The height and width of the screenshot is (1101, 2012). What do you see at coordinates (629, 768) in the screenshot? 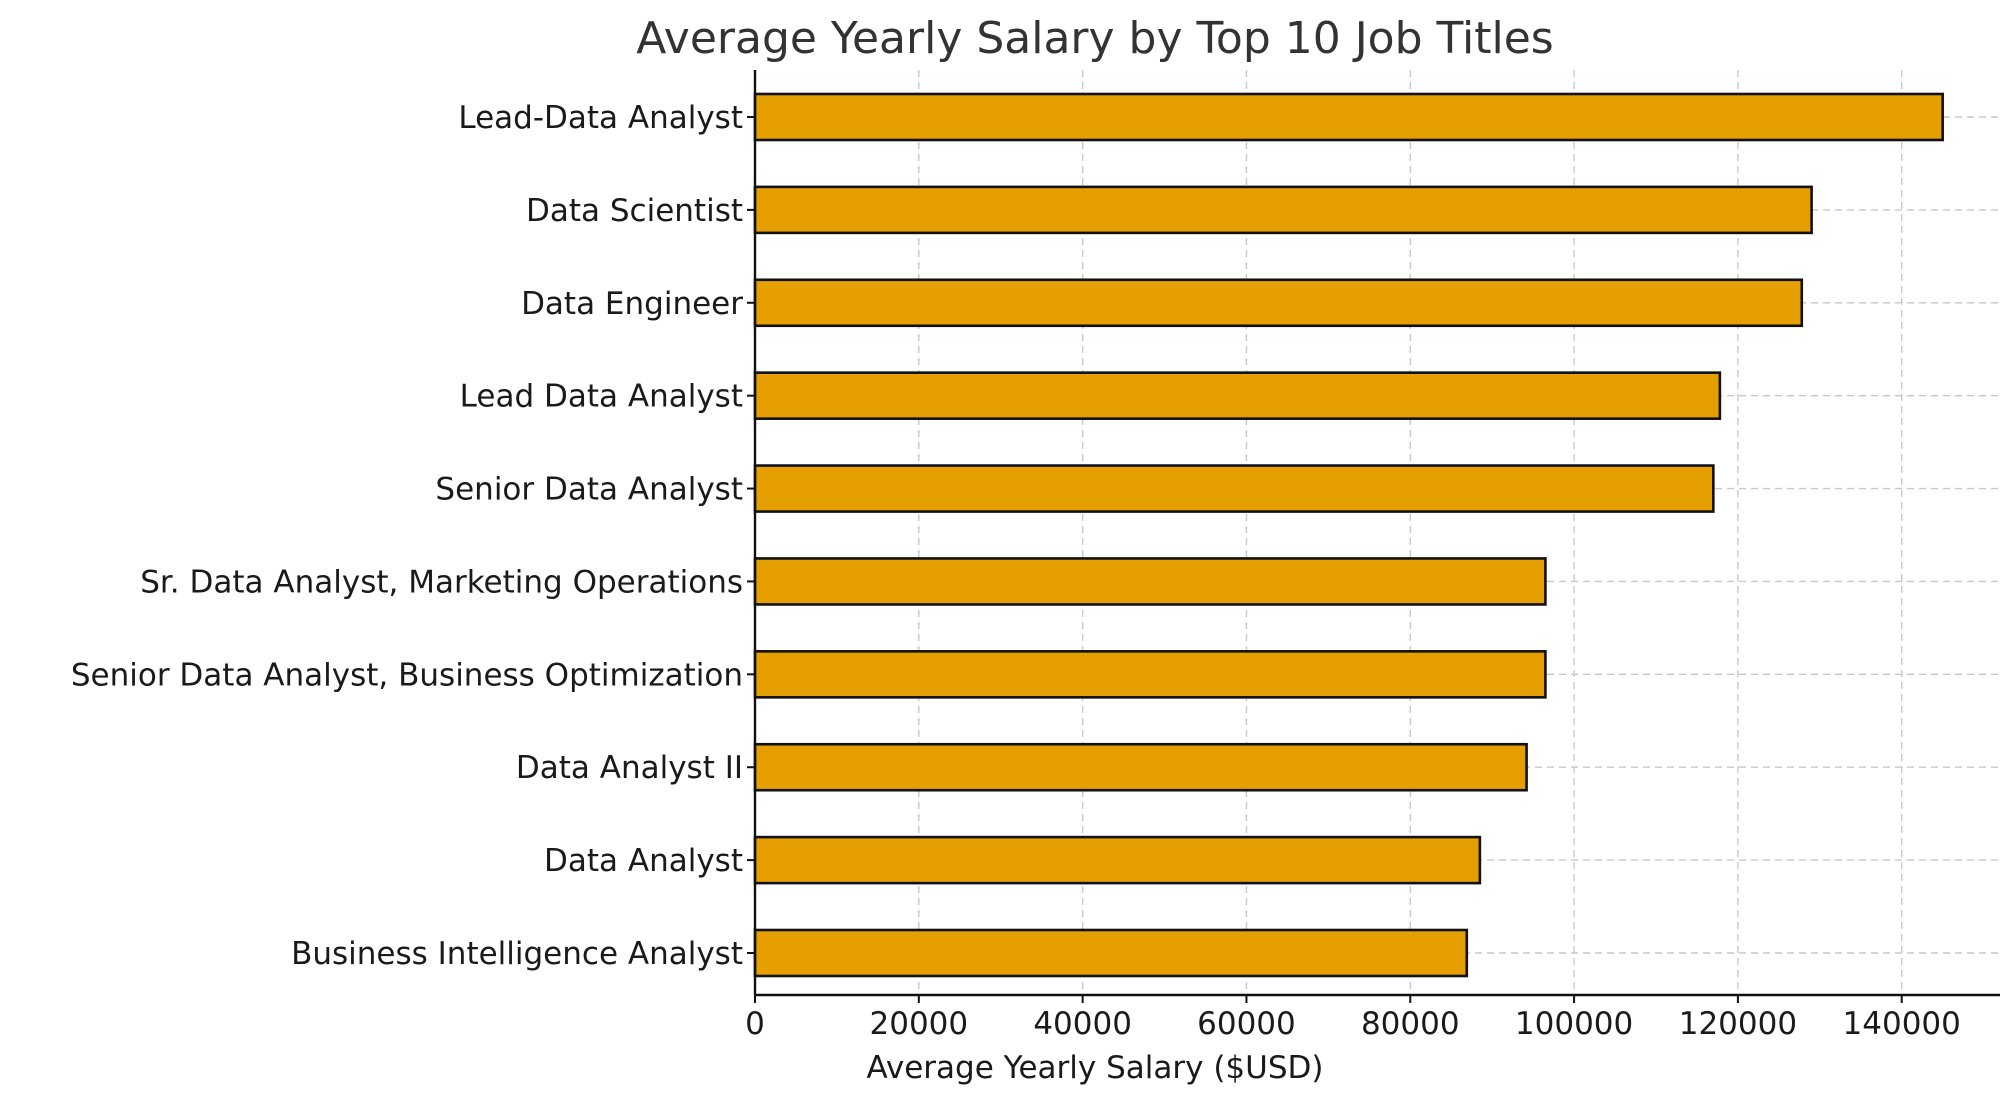
I see `category-label: Data Analyst II` at bounding box center [629, 768].